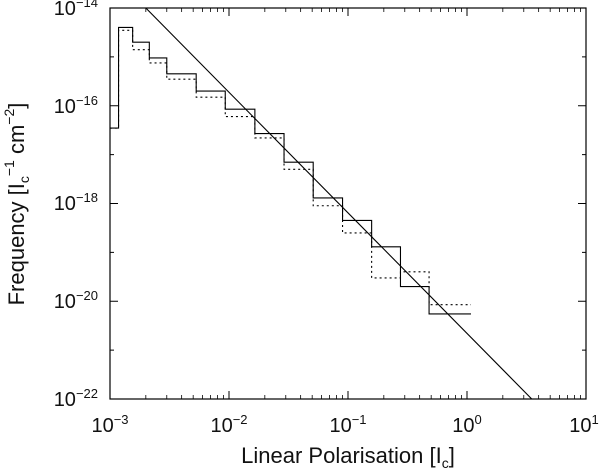 The width and height of the screenshot is (600, 470). I want to click on x-axis-label: Linear Polarisation [Ic], so click(348, 456).